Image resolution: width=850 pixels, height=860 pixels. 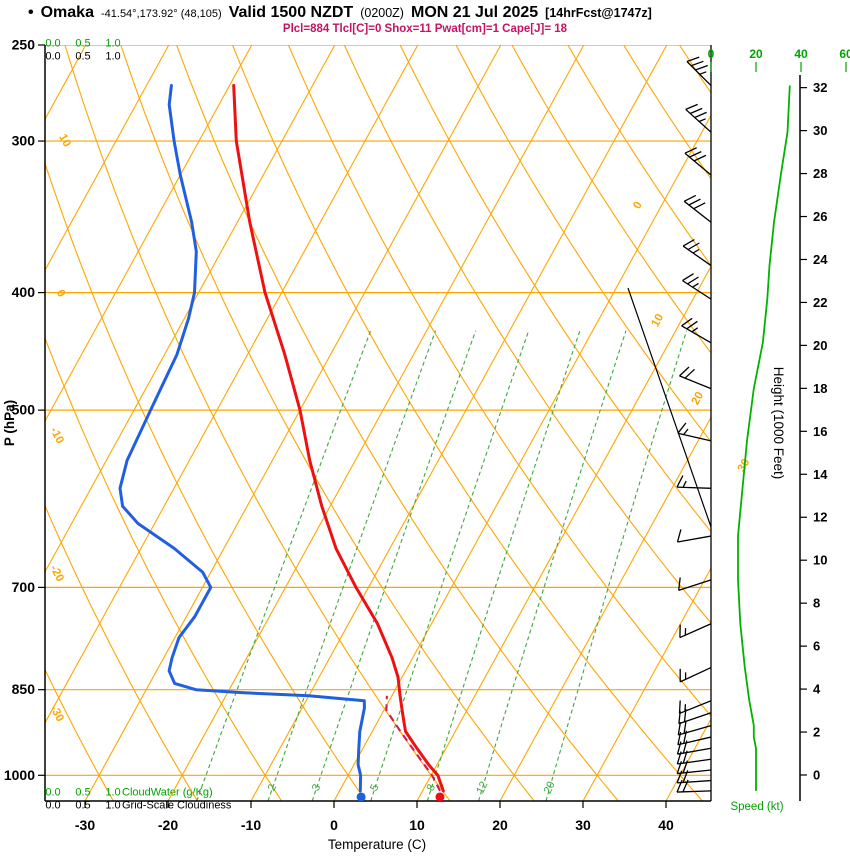 I want to click on wind-barbs, so click(x=694, y=424).